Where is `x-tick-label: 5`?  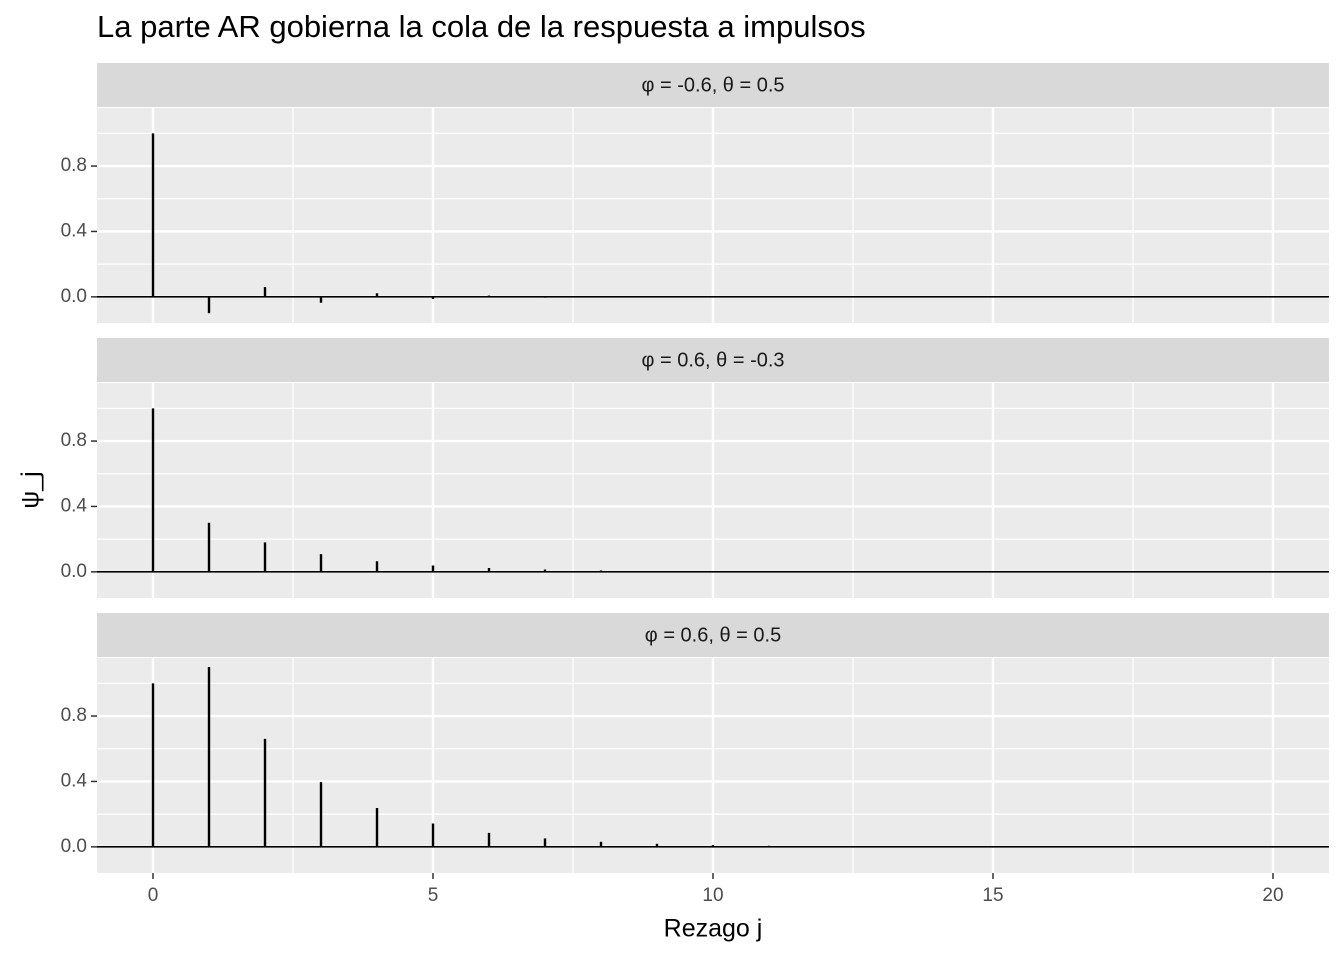
x-tick-label: 5 is located at coordinates (433, 895).